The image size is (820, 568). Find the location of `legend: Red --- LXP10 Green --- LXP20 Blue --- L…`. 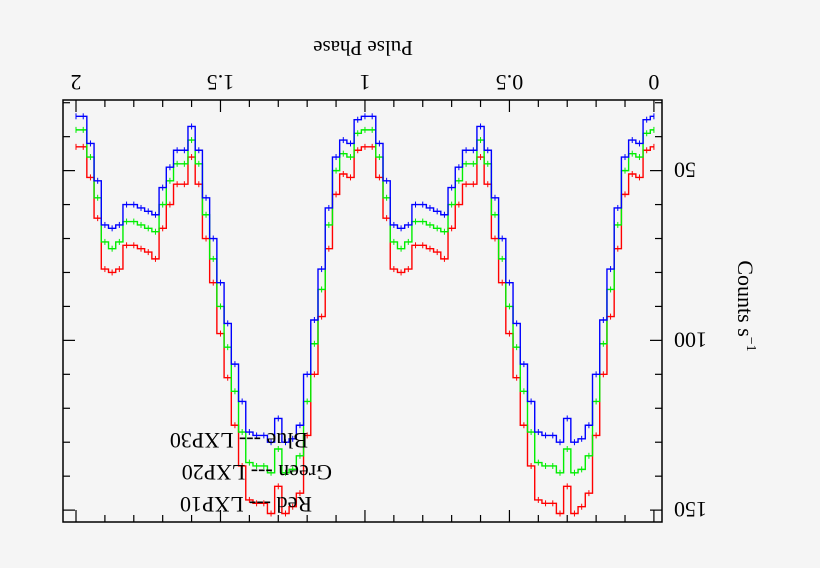

legend: Red --- LXP10 Green --- LXP20 Blue --- L… is located at coordinates (251, 472).